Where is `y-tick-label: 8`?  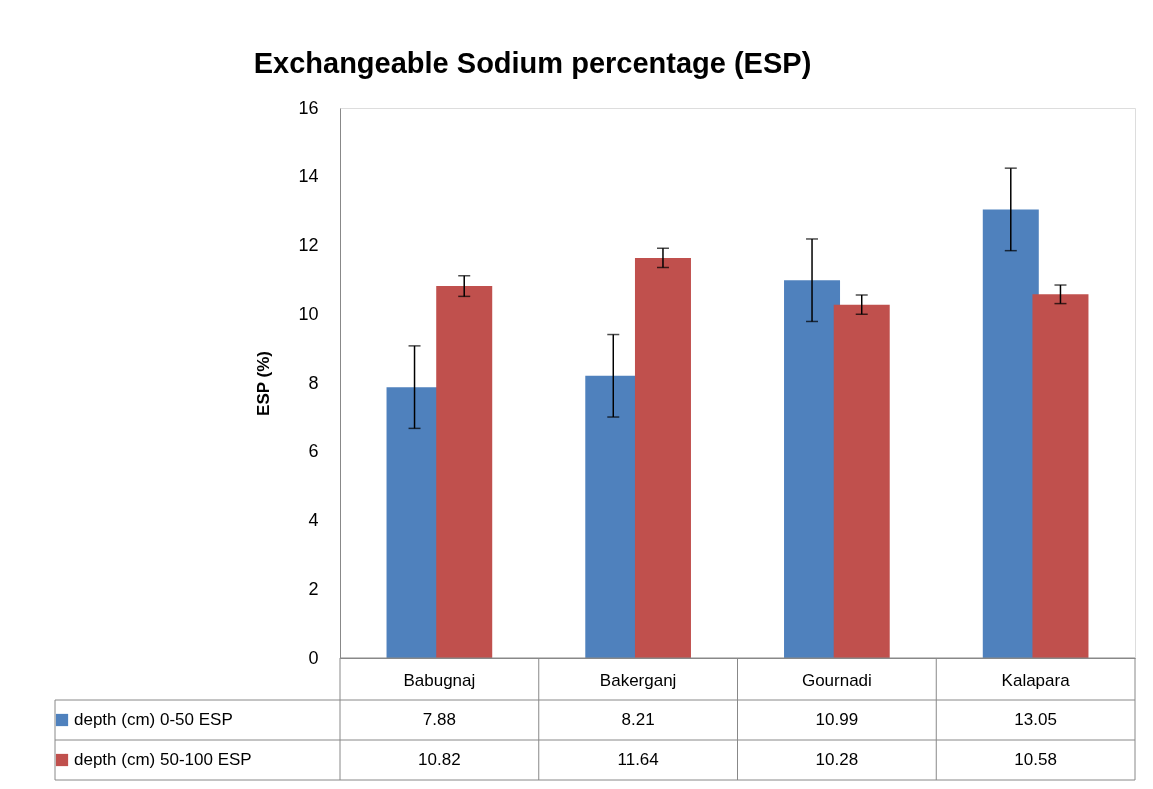 y-tick-label: 8 is located at coordinates (313, 382).